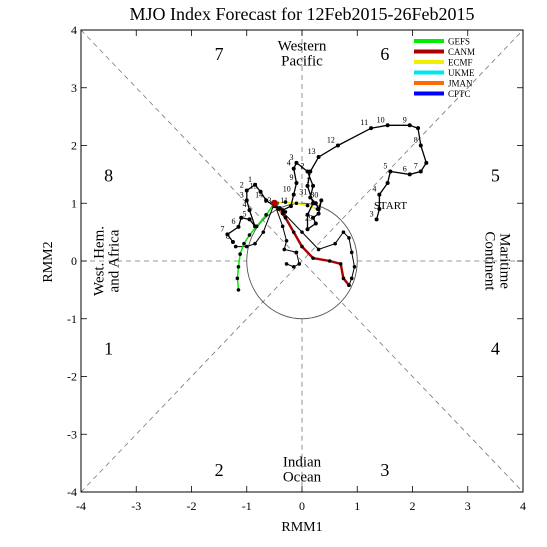 Image resolution: width=547 pixels, height=547 pixels. I want to click on ensemble-path, so click(315, 244).